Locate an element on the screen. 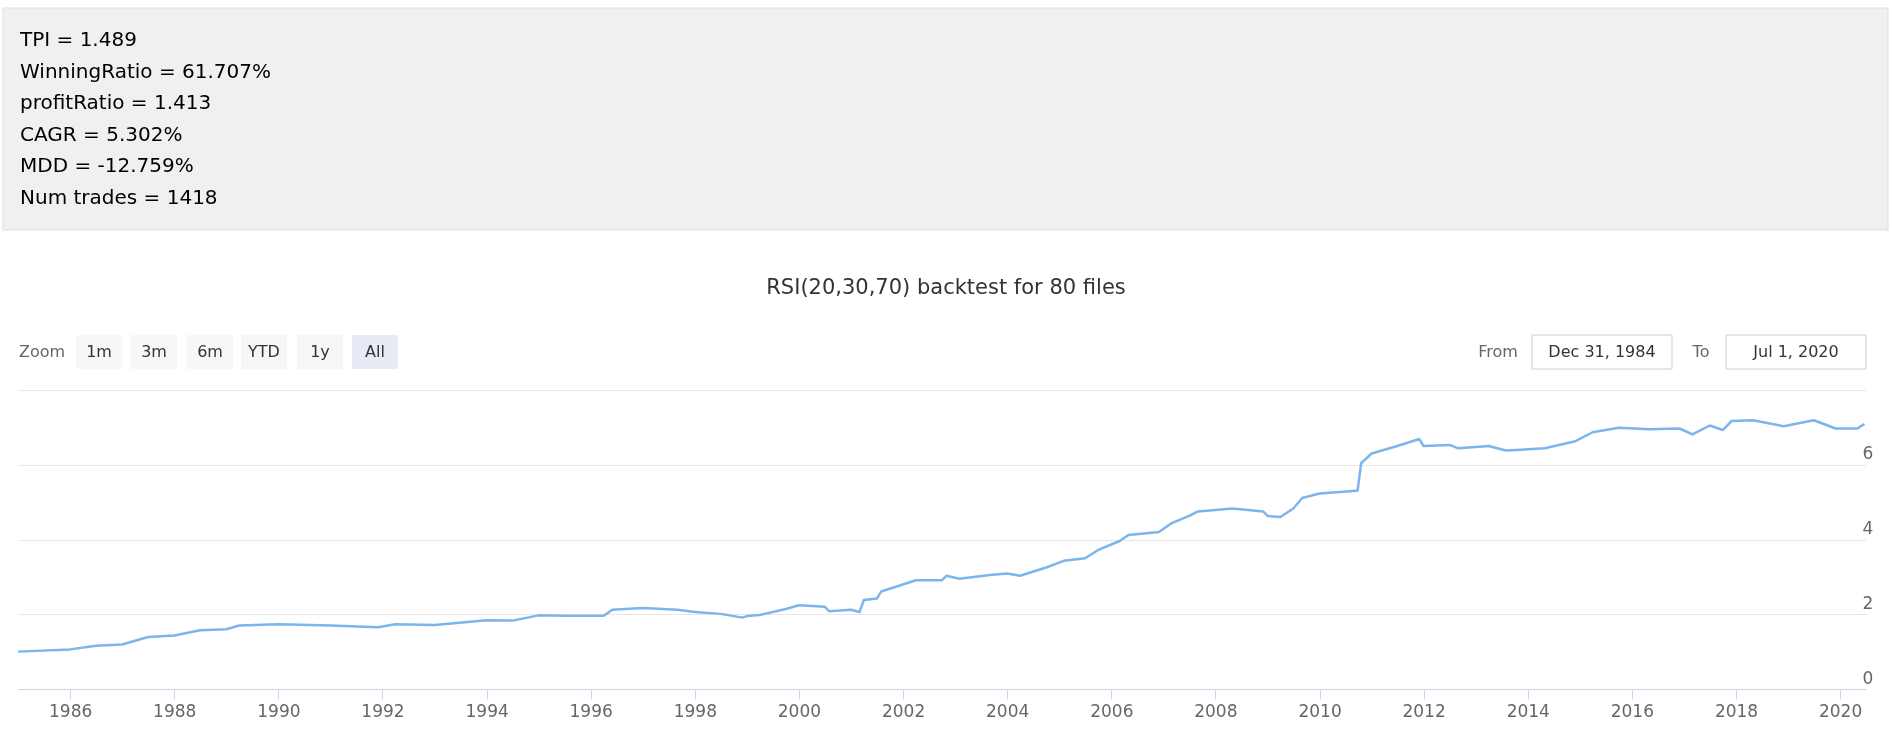 The width and height of the screenshot is (1892, 743). text: Num trades = 1418 is located at coordinates (119, 196).